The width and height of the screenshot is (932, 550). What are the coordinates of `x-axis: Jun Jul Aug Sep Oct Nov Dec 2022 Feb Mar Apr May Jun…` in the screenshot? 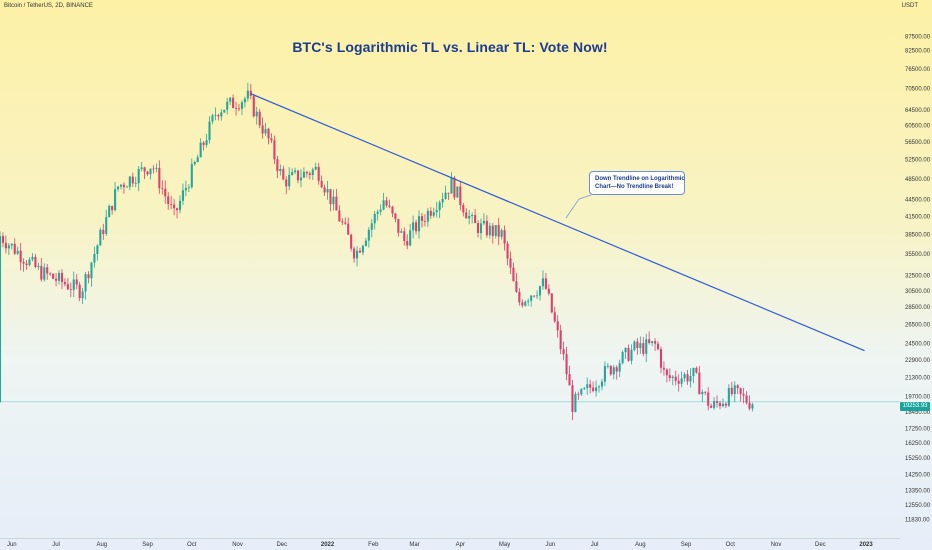 It's located at (440, 545).